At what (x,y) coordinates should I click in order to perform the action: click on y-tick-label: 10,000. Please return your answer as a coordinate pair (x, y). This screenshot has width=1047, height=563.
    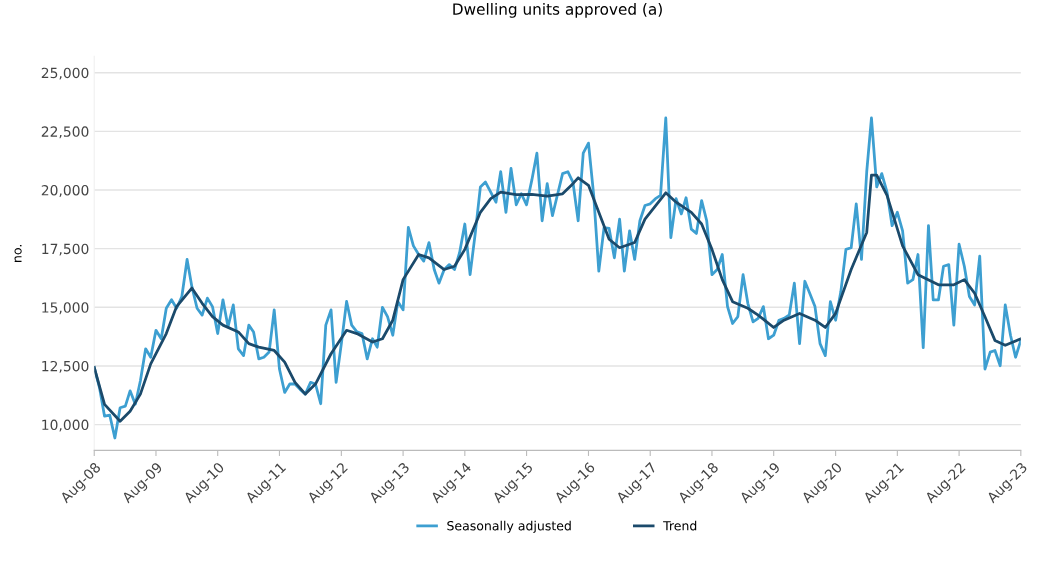
    Looking at the image, I should click on (65, 425).